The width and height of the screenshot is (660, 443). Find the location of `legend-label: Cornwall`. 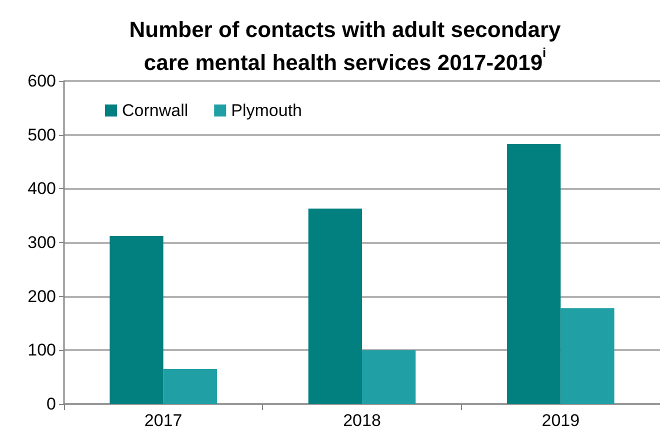

legend-label: Cornwall is located at coordinates (155, 110).